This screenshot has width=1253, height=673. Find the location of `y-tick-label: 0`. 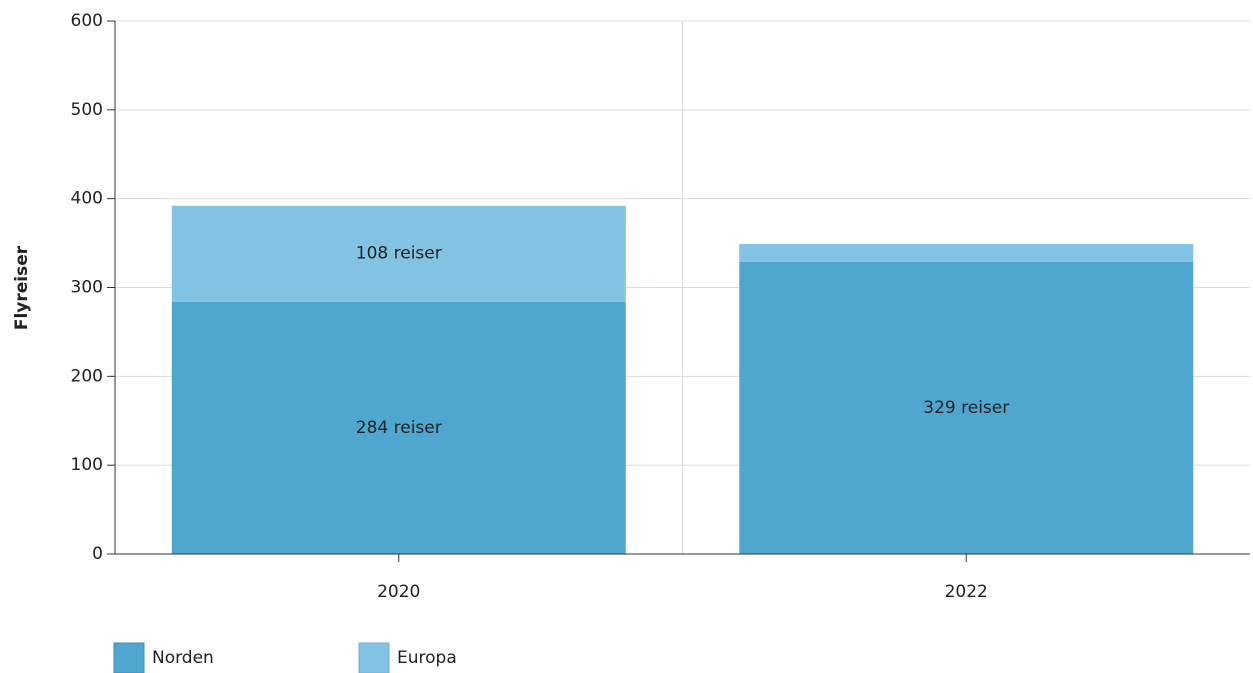

y-tick-label: 0 is located at coordinates (97, 554).